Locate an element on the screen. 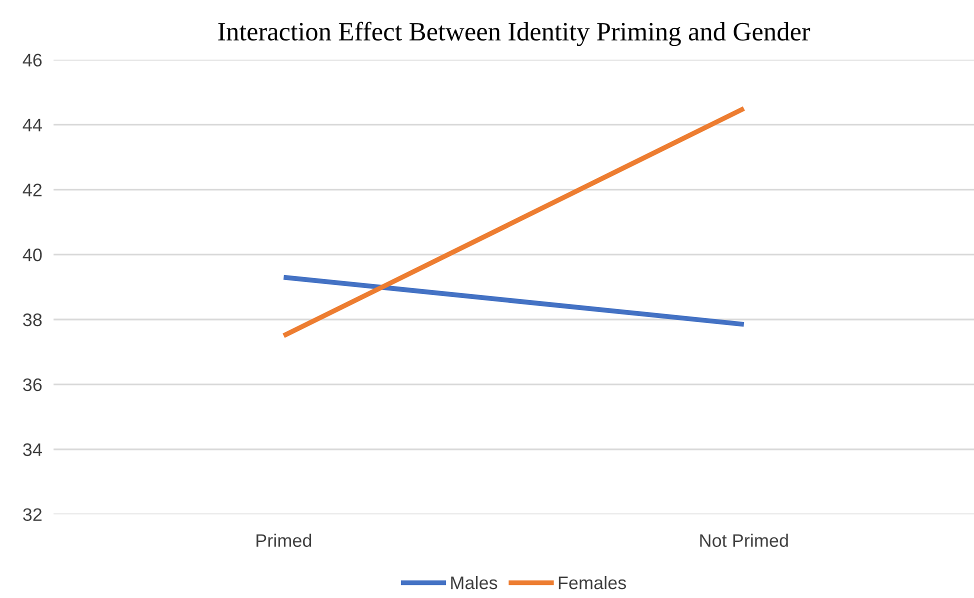  y-tick-label: 46 is located at coordinates (32, 60).